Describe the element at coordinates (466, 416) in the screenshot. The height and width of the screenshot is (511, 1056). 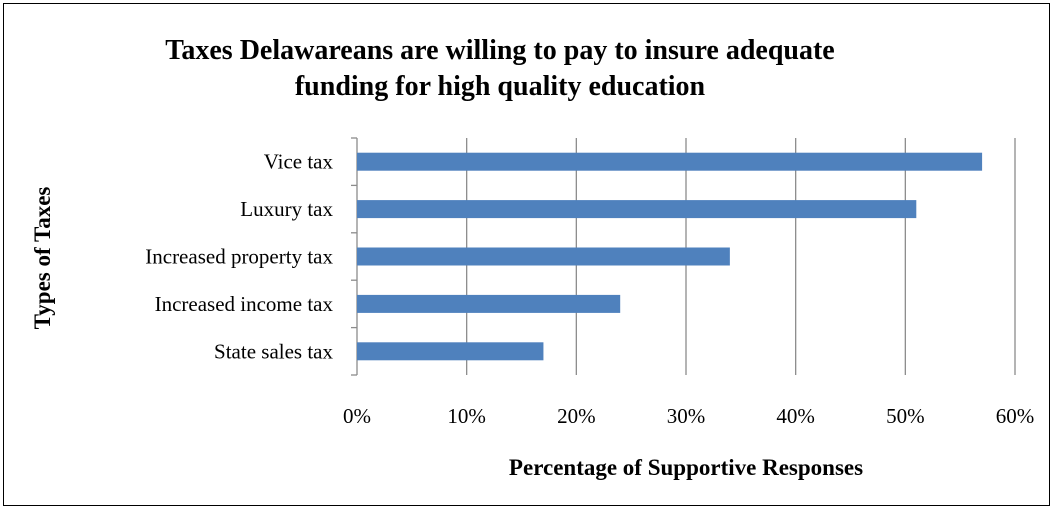
I see `x-tick-label: 10%` at that location.